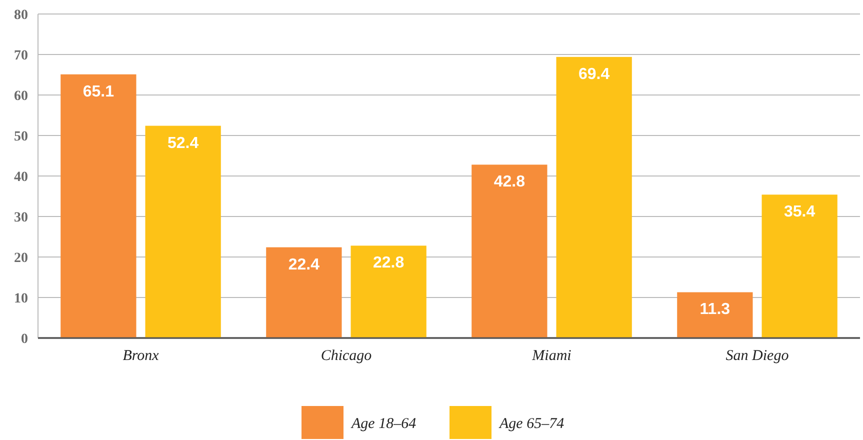 The height and width of the screenshot is (440, 863). Describe the element at coordinates (21, 177) in the screenshot. I see `y-tick-label: 40` at that location.